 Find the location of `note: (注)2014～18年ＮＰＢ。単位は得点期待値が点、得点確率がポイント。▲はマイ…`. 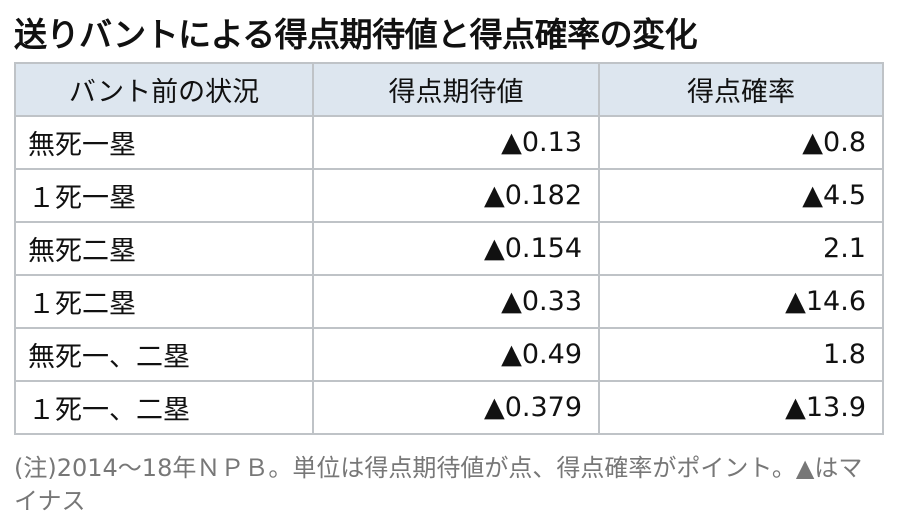

note: (注)2014～18年ＮＰＢ。単位は得点期待値が点、得点確率がポイント。▲はマイ… is located at coordinates (438, 484).